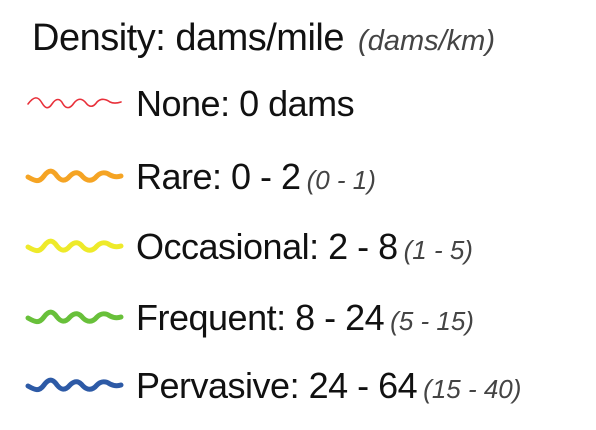 This screenshot has height=430, width=596. I want to click on legend-title-metric: (dams/km), so click(426, 41).